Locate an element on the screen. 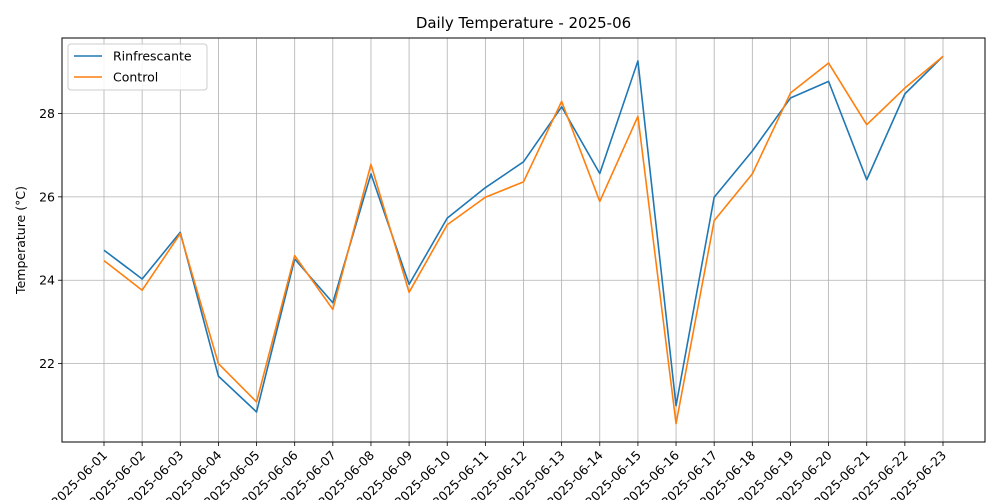 The height and width of the screenshot is (500, 1000). y-tick-label: 28 is located at coordinates (47, 113).